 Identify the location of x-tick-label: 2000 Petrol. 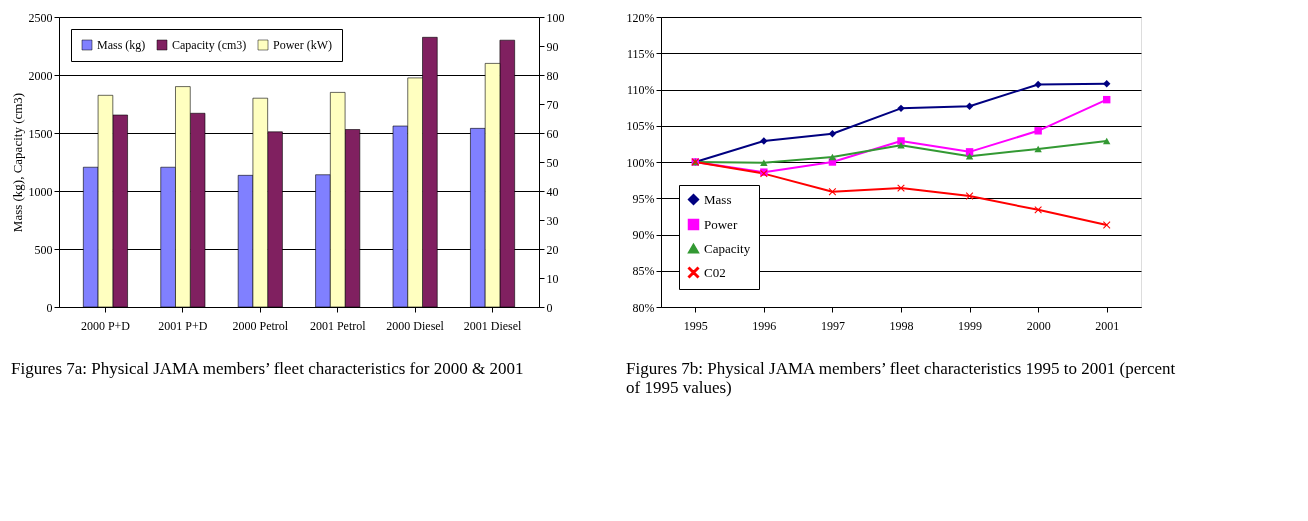
(260, 325).